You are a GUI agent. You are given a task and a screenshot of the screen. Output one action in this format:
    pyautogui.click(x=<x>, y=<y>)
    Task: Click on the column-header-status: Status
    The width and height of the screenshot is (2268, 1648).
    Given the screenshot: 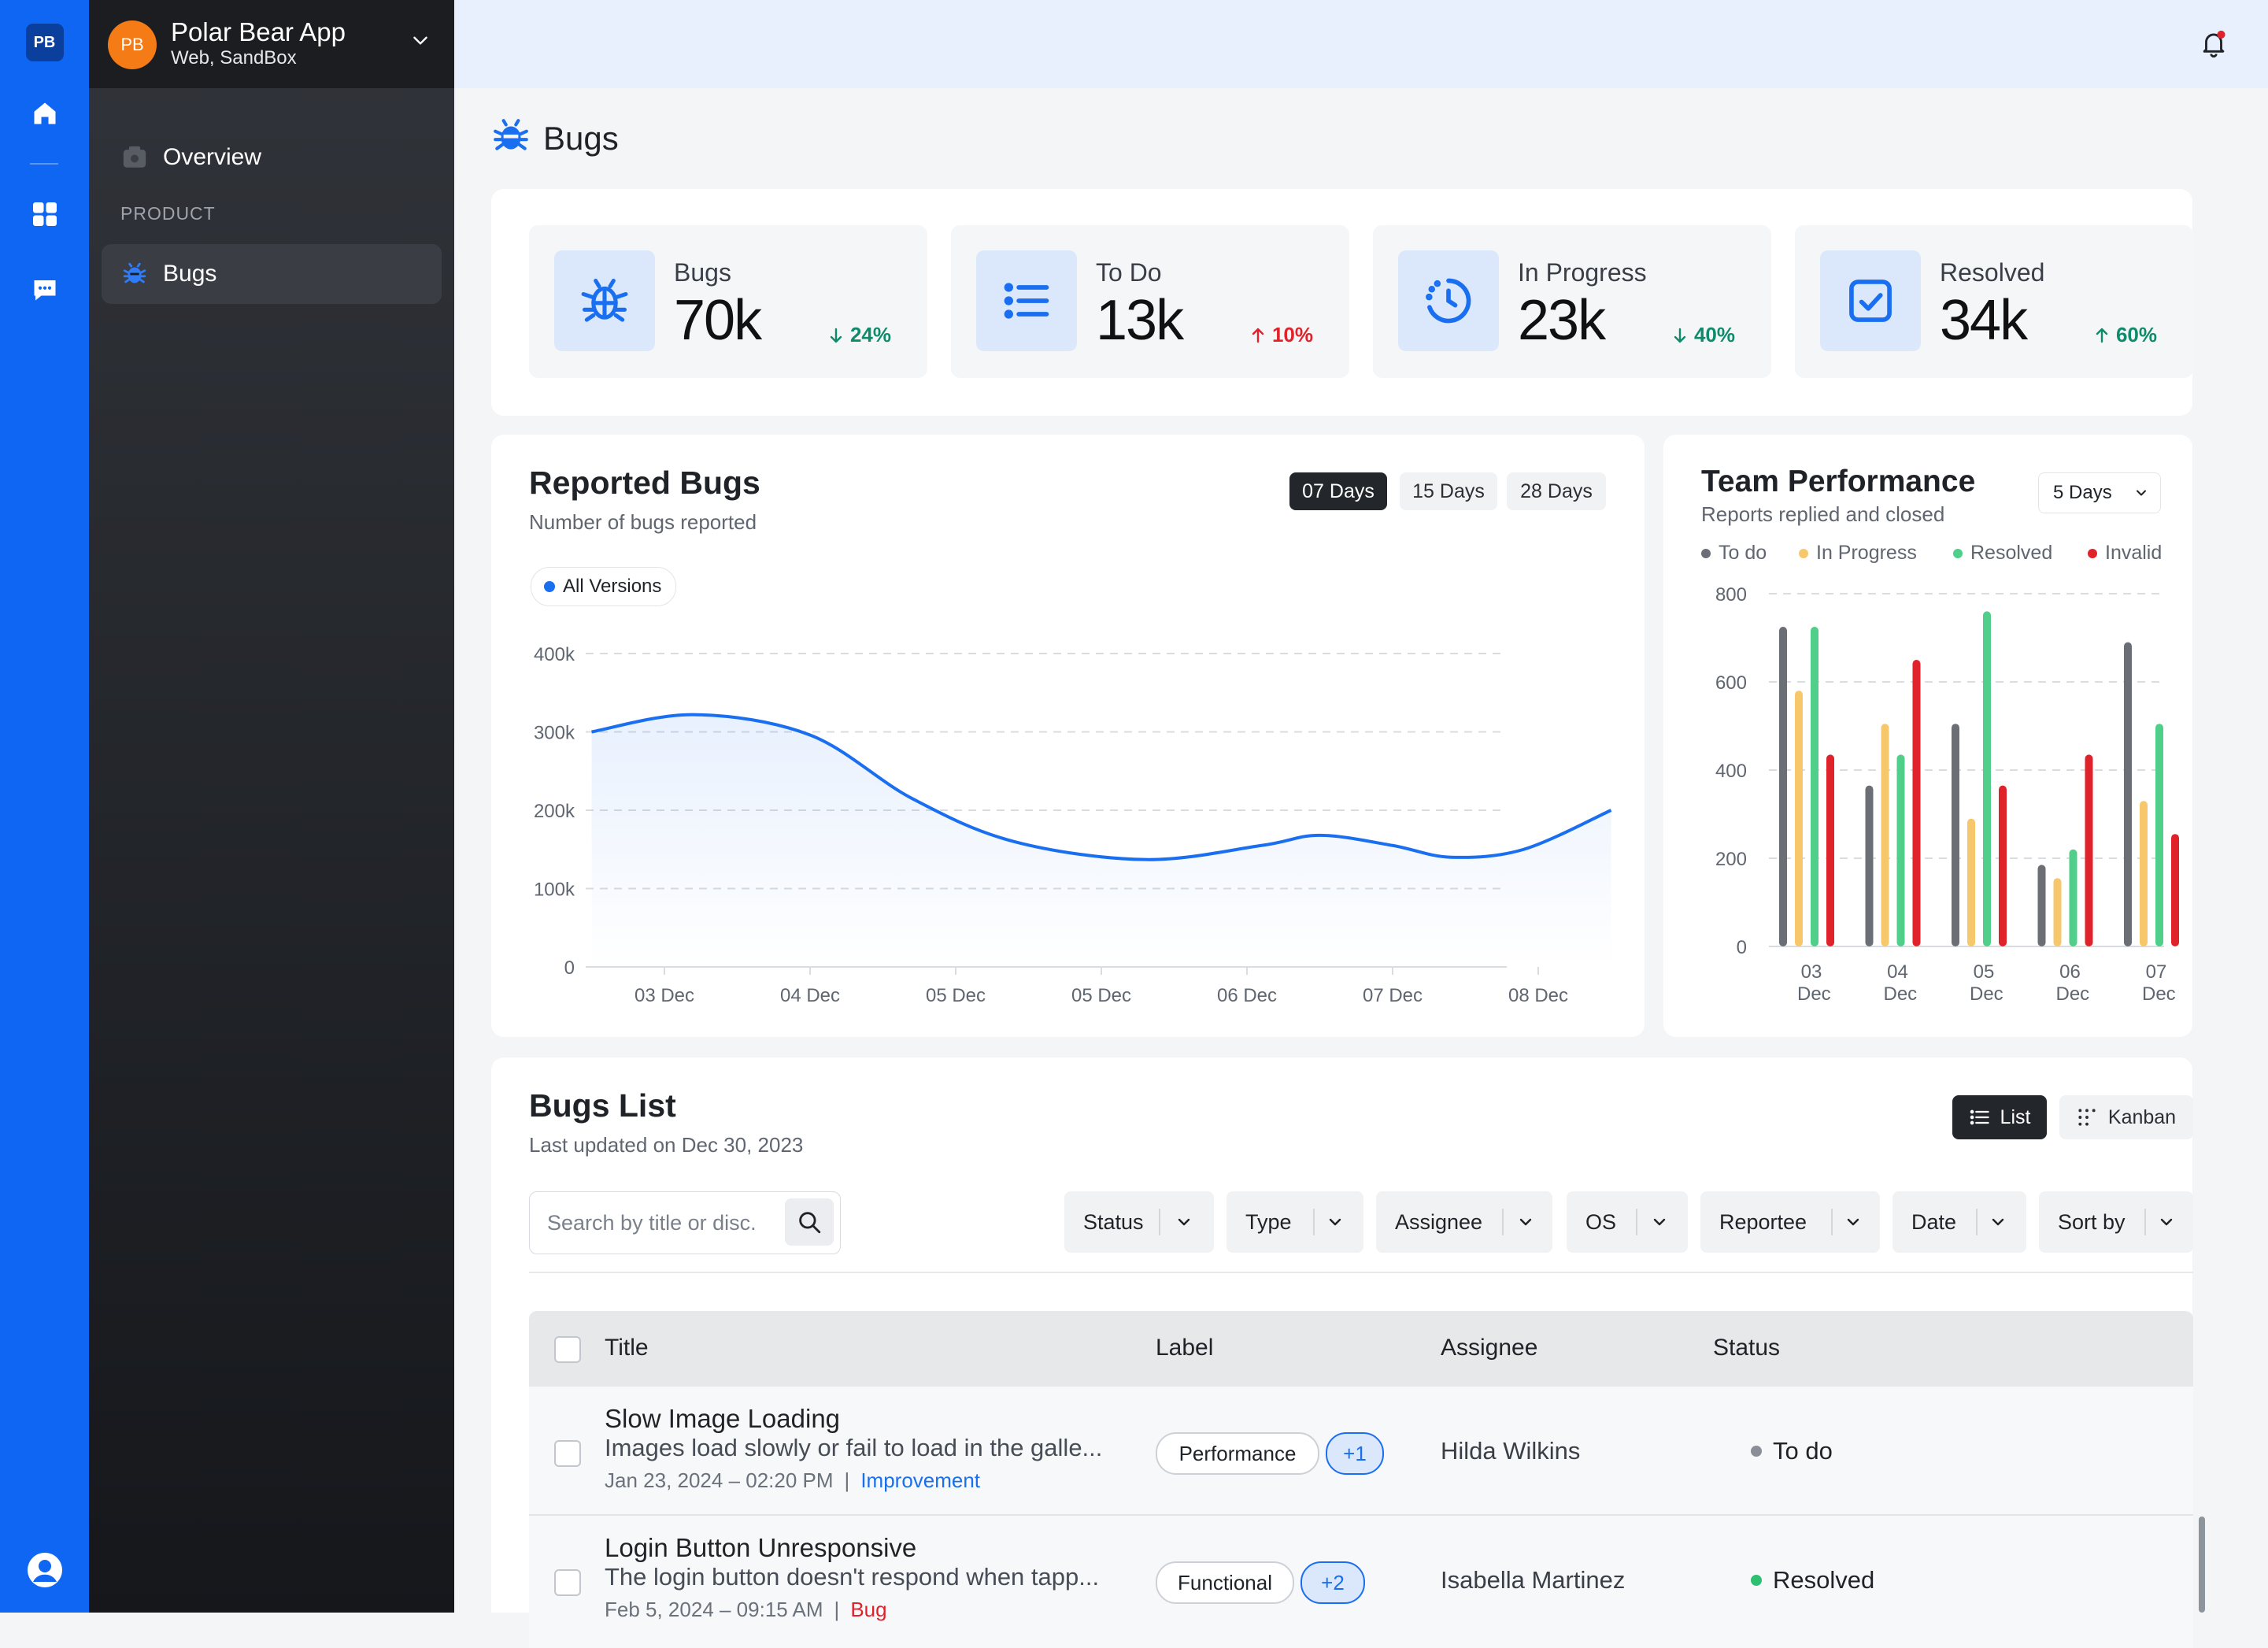 What is the action you would take?
    pyautogui.click(x=1747, y=1348)
    